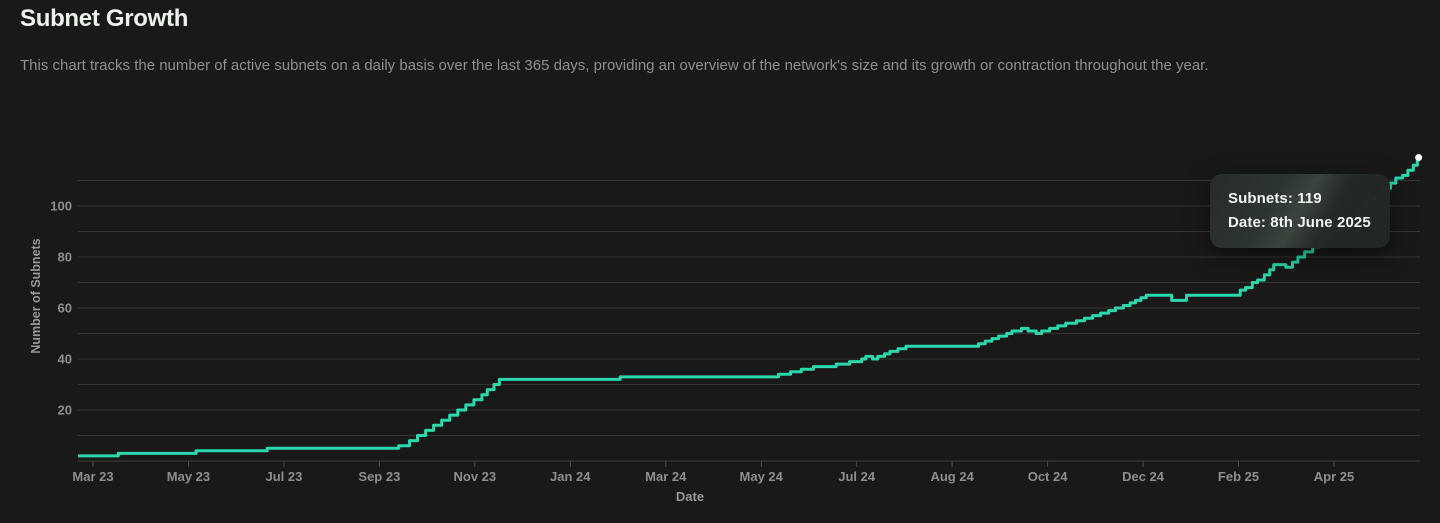  I want to click on chart-tooltip: Subnets: 119 Date: 8th June 2025, so click(1300, 211).